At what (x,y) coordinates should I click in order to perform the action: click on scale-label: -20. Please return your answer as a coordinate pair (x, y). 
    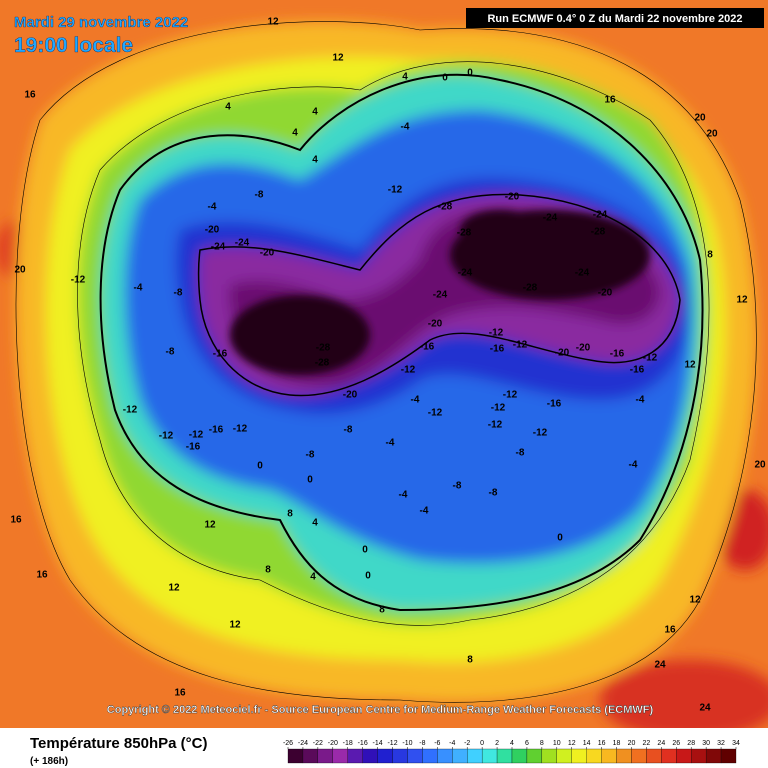
    Looking at the image, I should click on (333, 743).